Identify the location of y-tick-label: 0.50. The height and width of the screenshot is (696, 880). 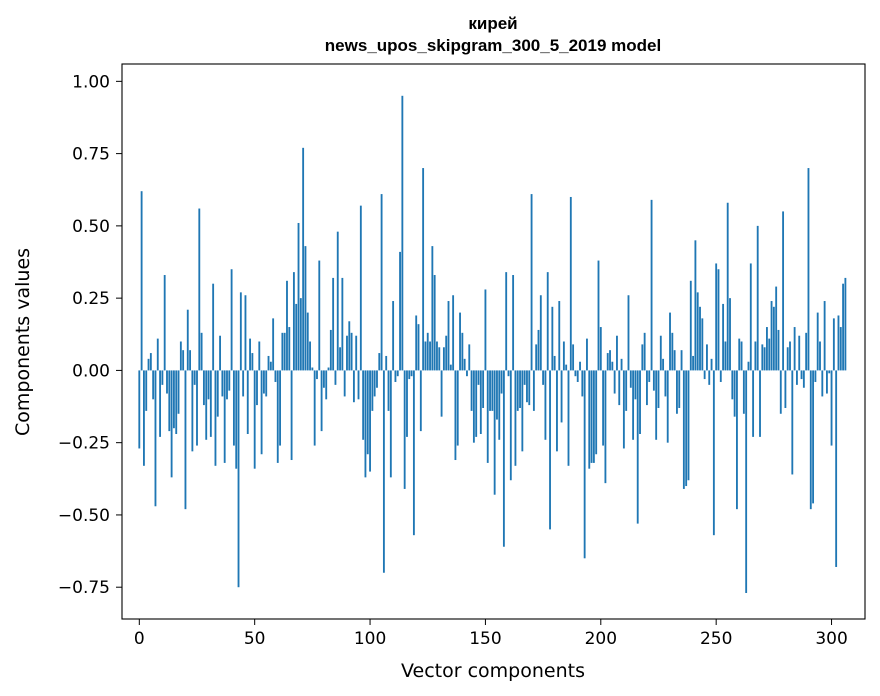
(91, 227).